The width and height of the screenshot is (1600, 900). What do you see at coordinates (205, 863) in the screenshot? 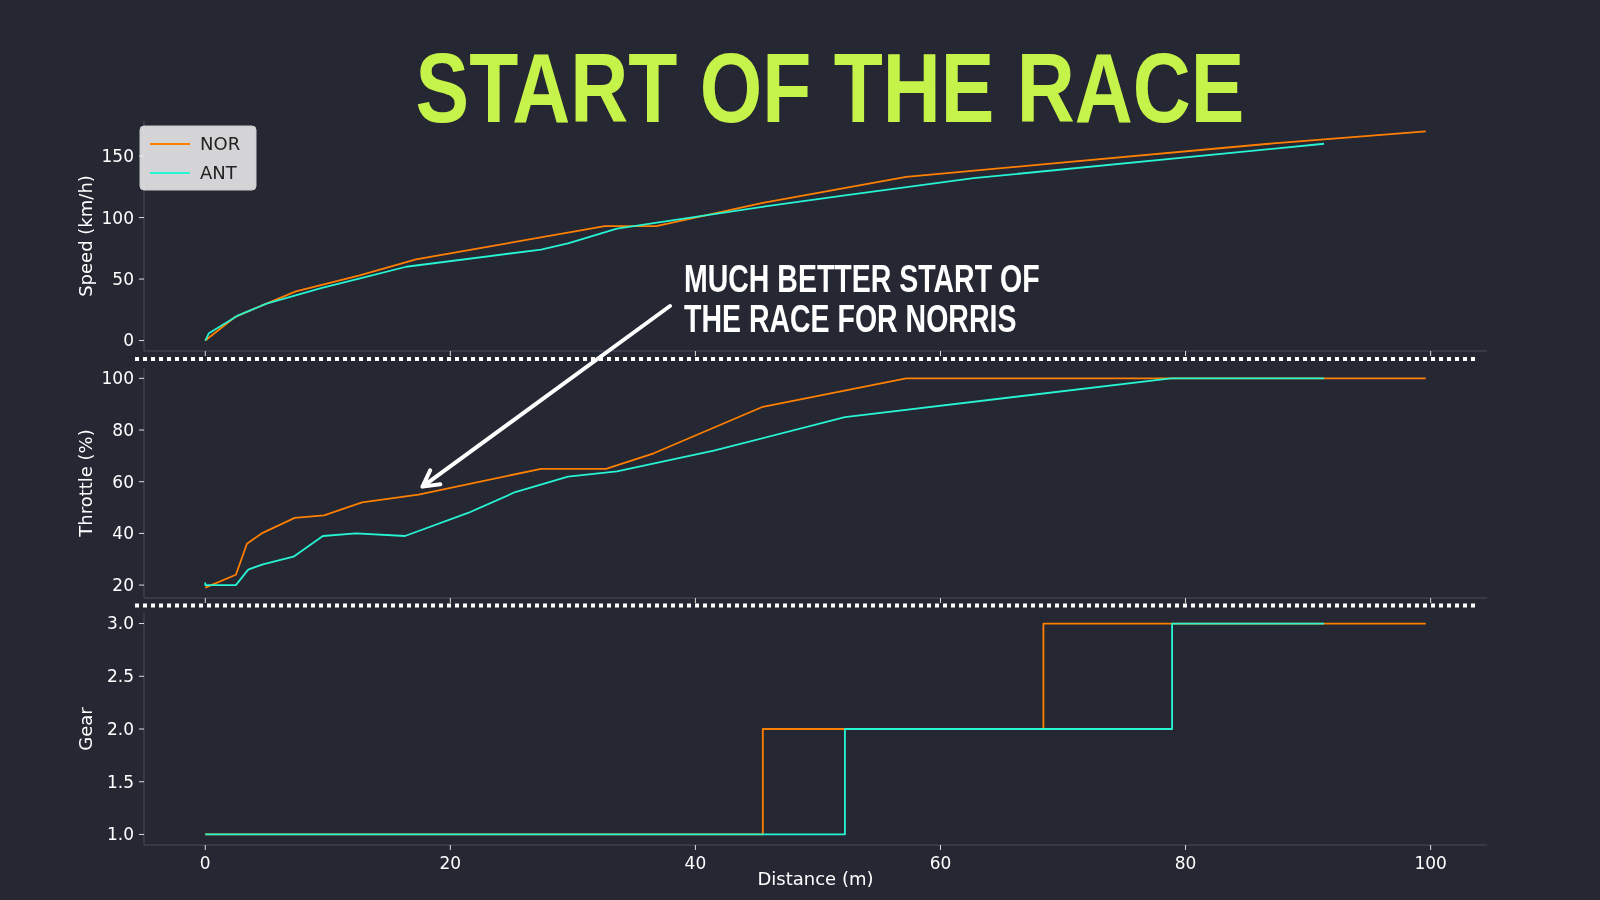
I see `x-tick-label: 0` at bounding box center [205, 863].